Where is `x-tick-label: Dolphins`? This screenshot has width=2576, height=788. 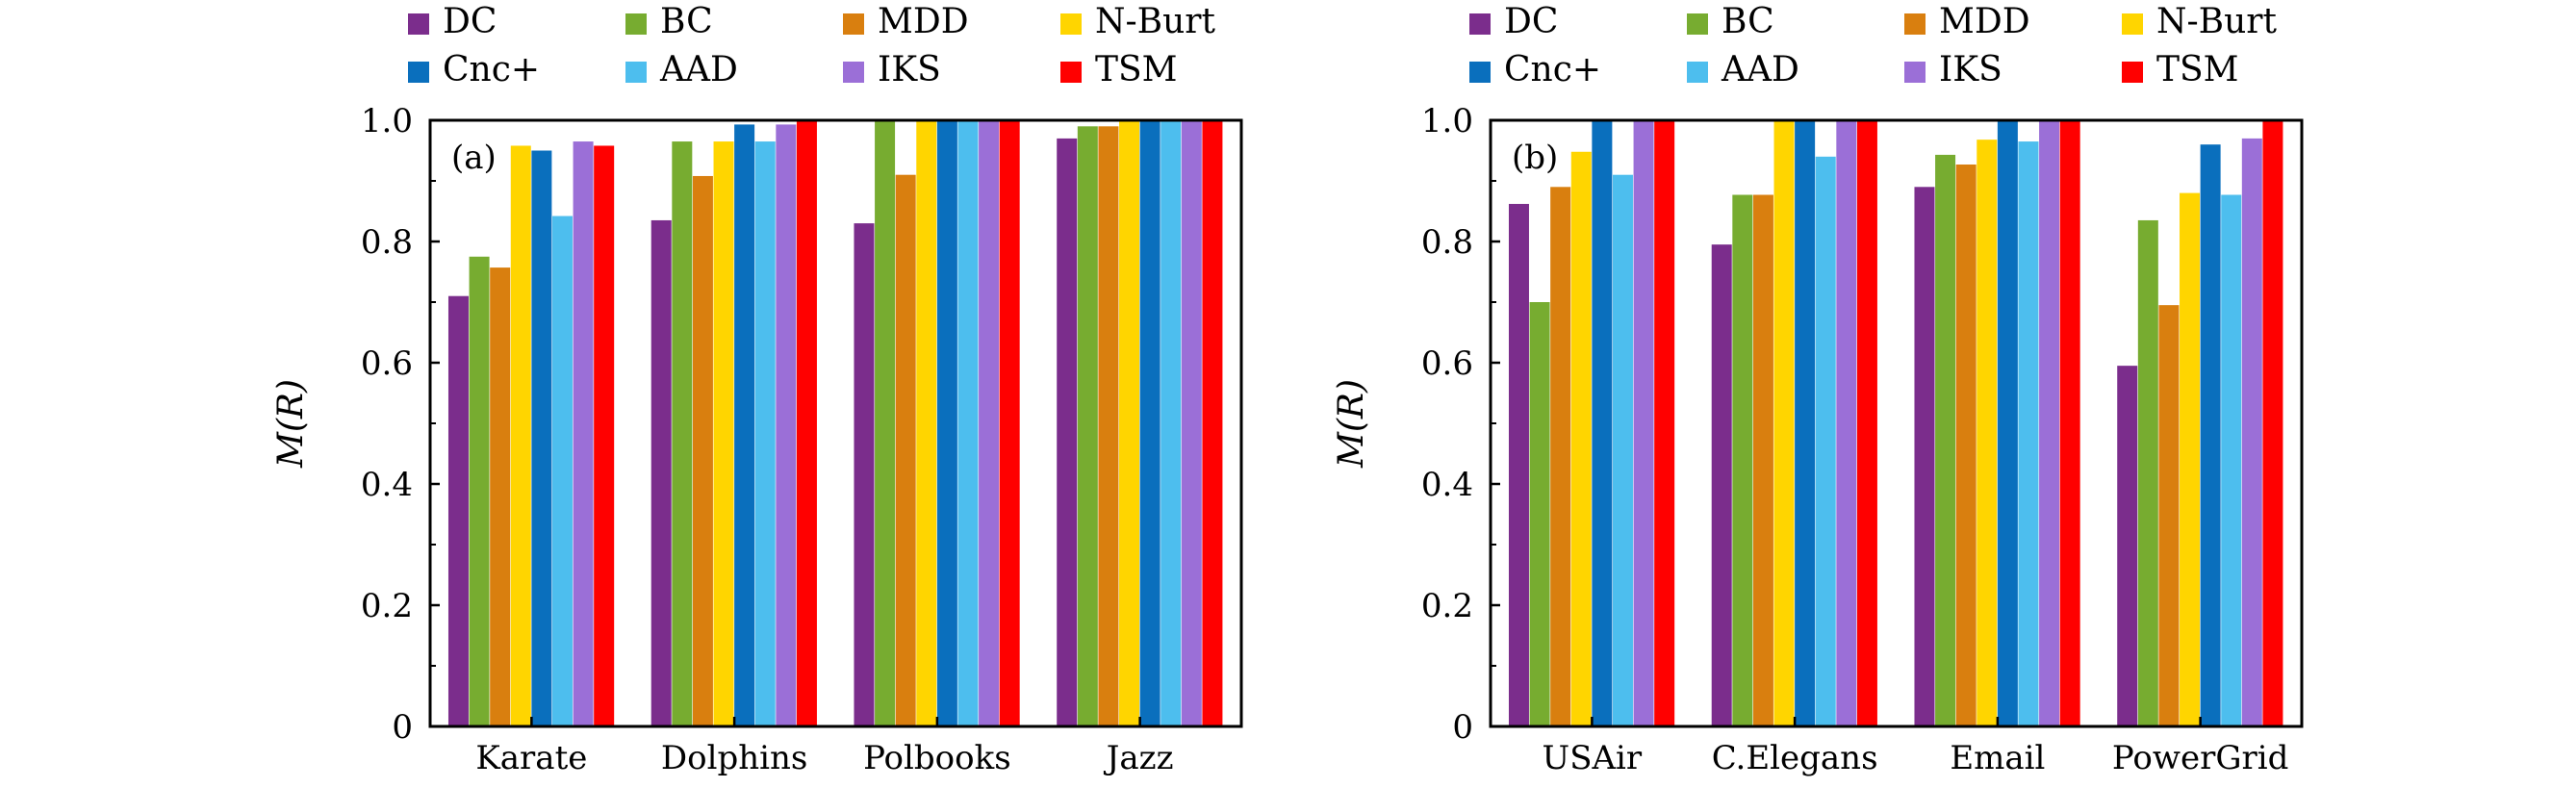
x-tick-label: Dolphins is located at coordinates (734, 758).